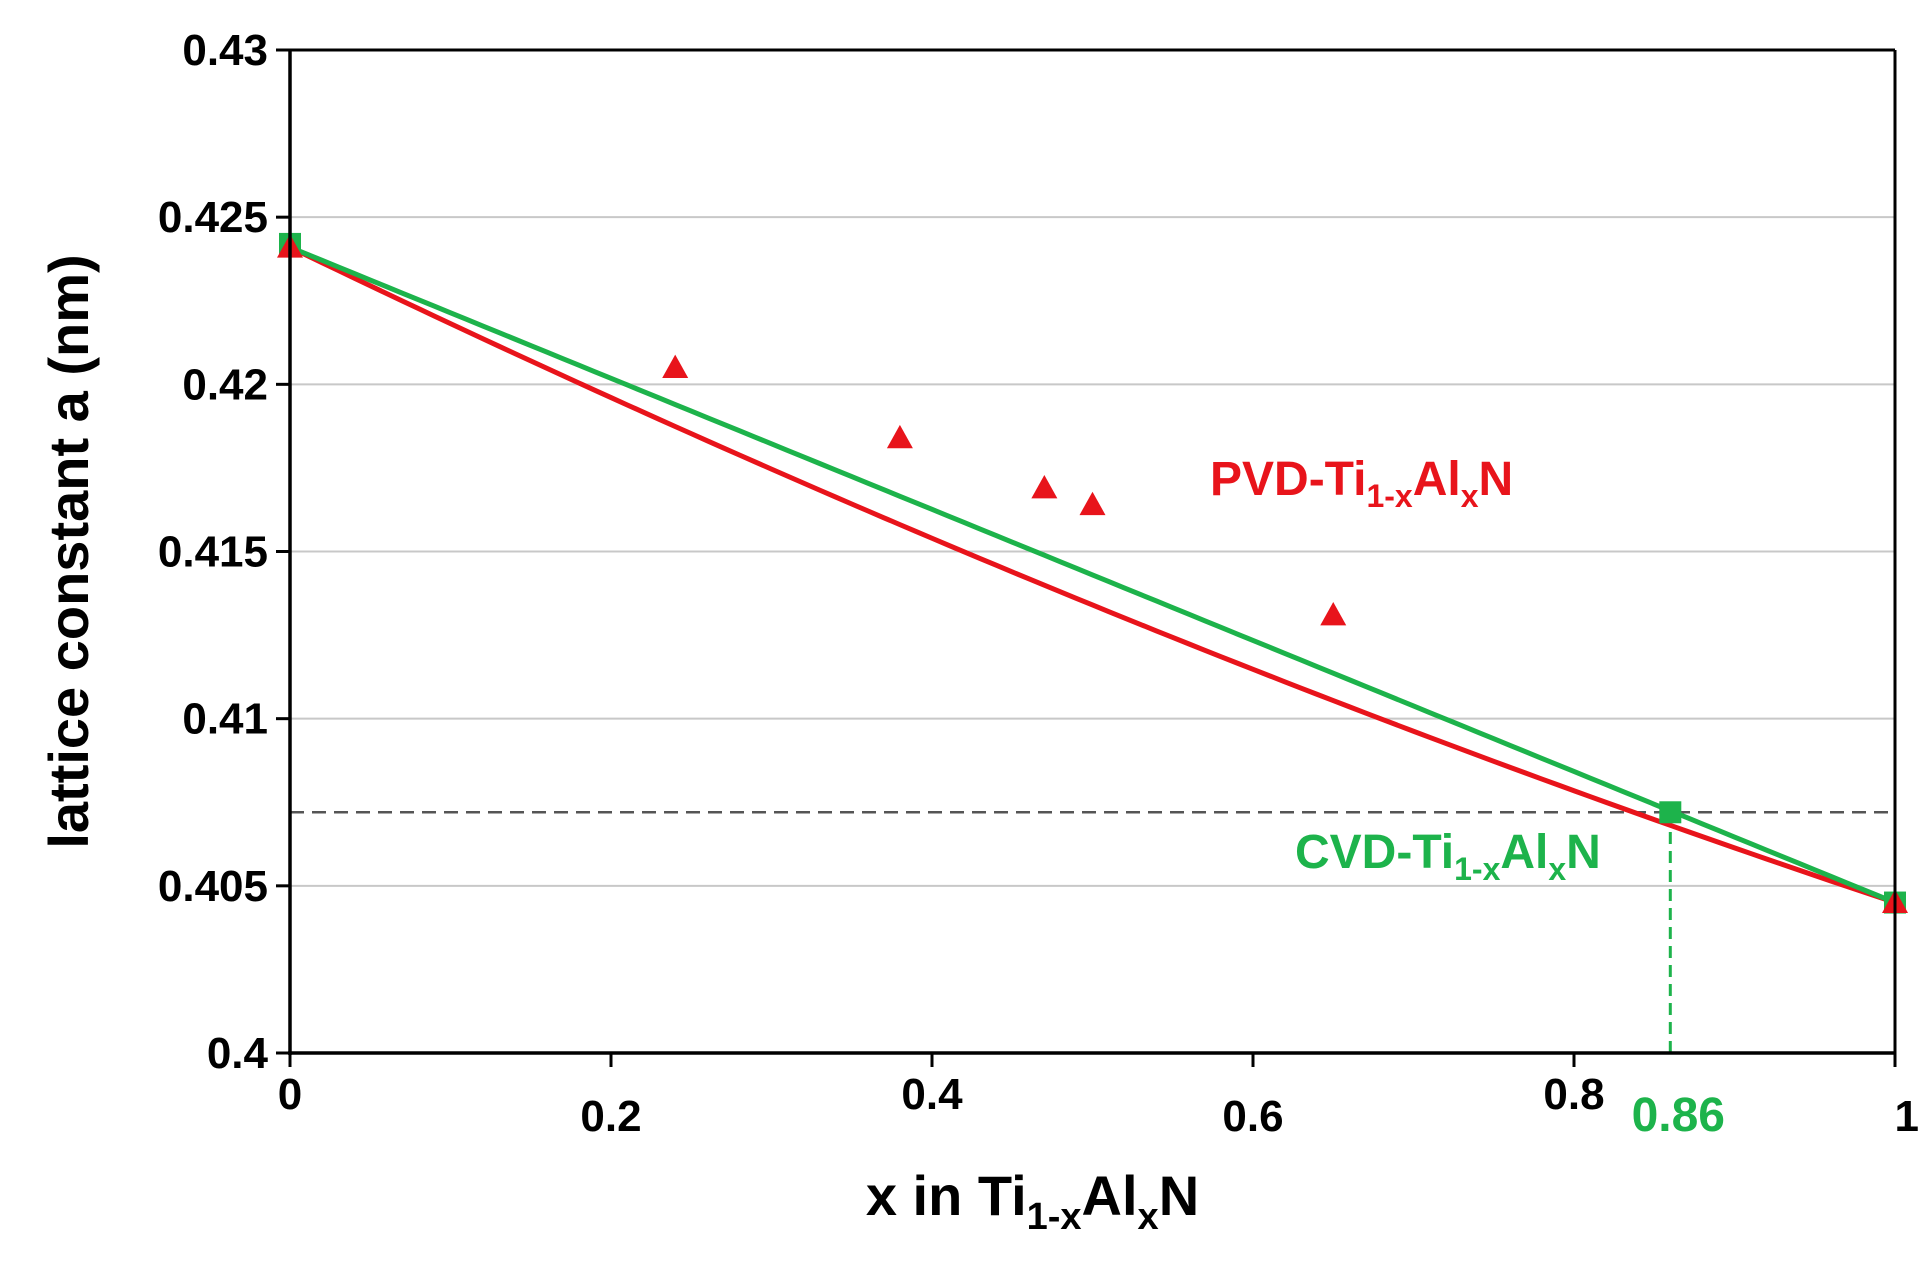  Describe the element at coordinates (238, 1053) in the screenshot. I see `y-tick-label-0: 0.4` at that location.